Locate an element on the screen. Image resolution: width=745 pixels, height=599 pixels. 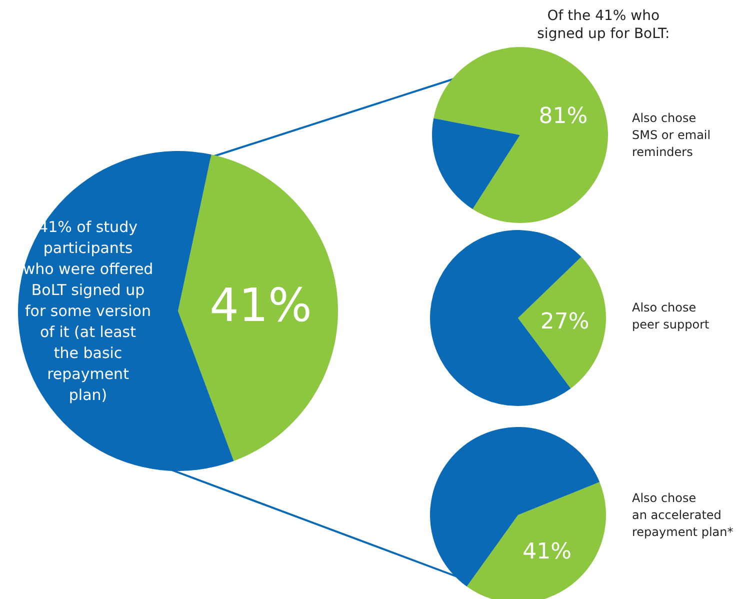
chart-title: Of the 41% who signed up for BoLT: is located at coordinates (603, 25).